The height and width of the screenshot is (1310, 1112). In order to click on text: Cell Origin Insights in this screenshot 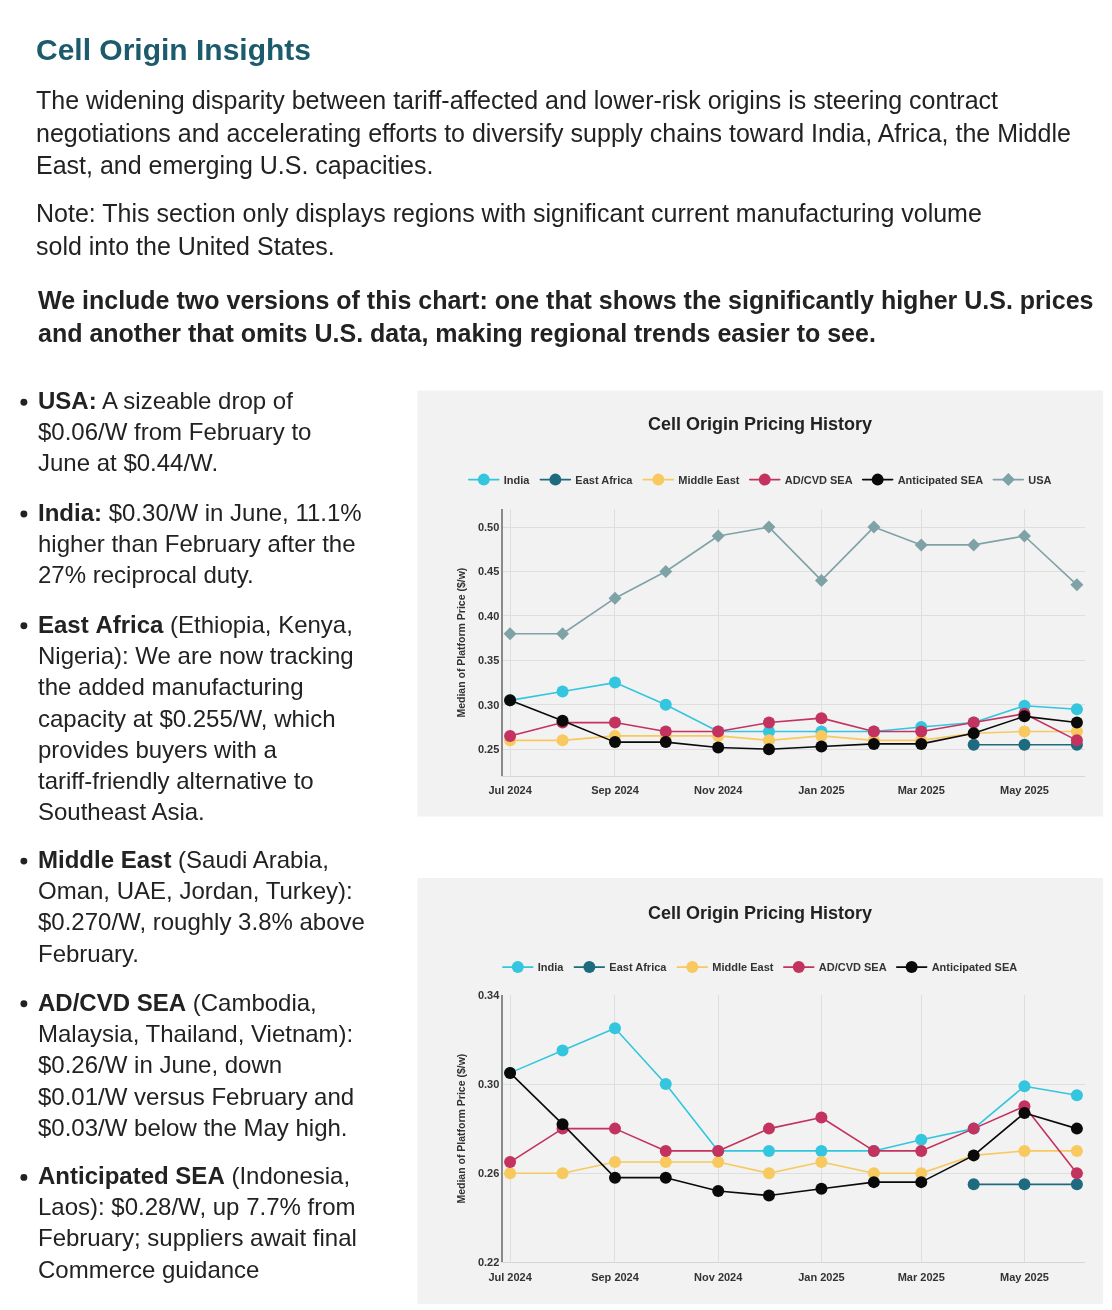, I will do `click(174, 49)`.